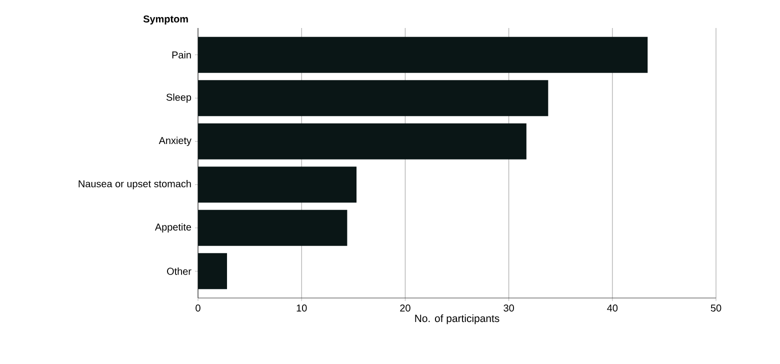 The height and width of the screenshot is (364, 780). What do you see at coordinates (175, 141) in the screenshot?
I see `y-tick-label: Anxiety` at bounding box center [175, 141].